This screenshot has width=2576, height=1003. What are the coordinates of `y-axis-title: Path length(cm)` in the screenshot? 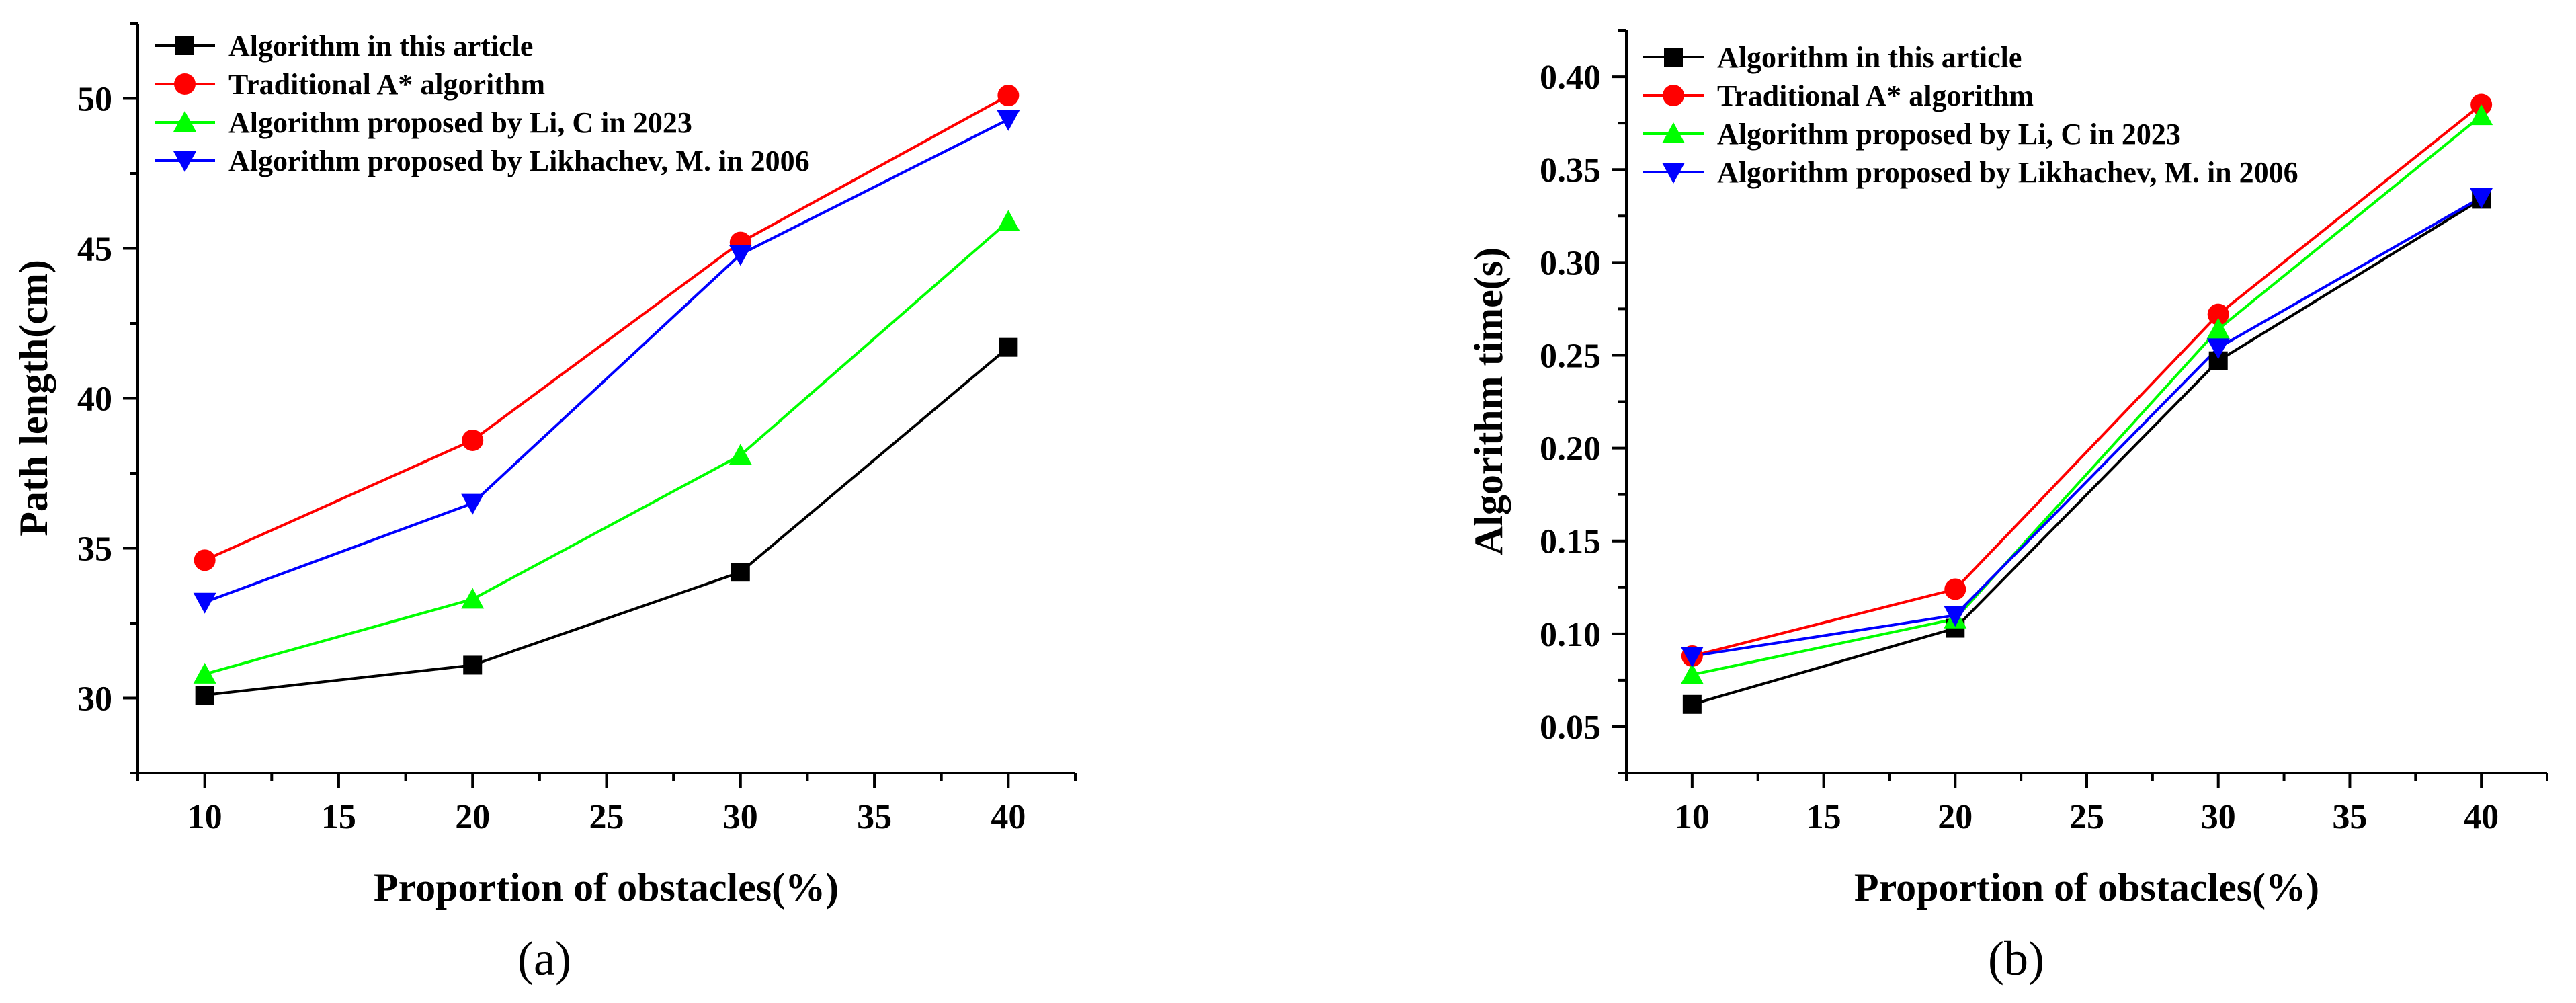 It's located at (33, 397).